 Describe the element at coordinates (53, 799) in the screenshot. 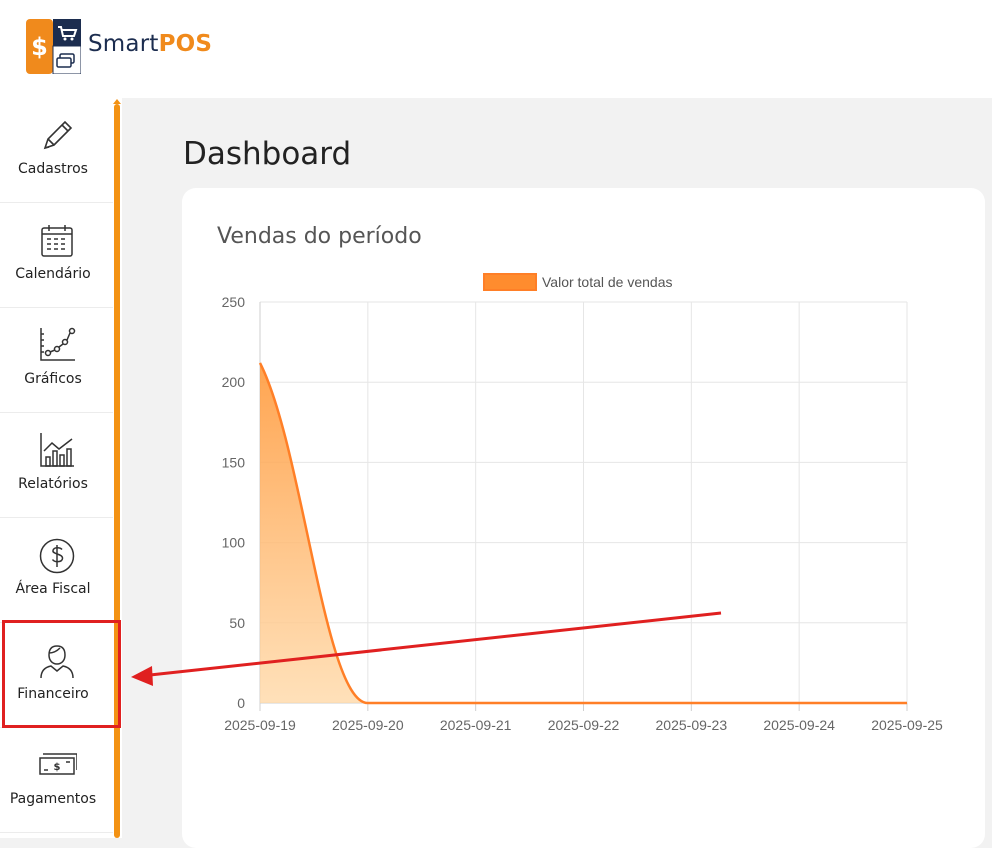

I see `sidebar-item-label: Pagamentos` at that location.